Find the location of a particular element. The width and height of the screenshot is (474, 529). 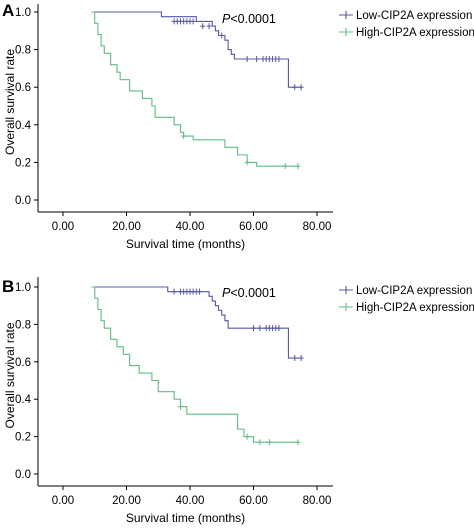

panel-letter: B is located at coordinates (8, 286).